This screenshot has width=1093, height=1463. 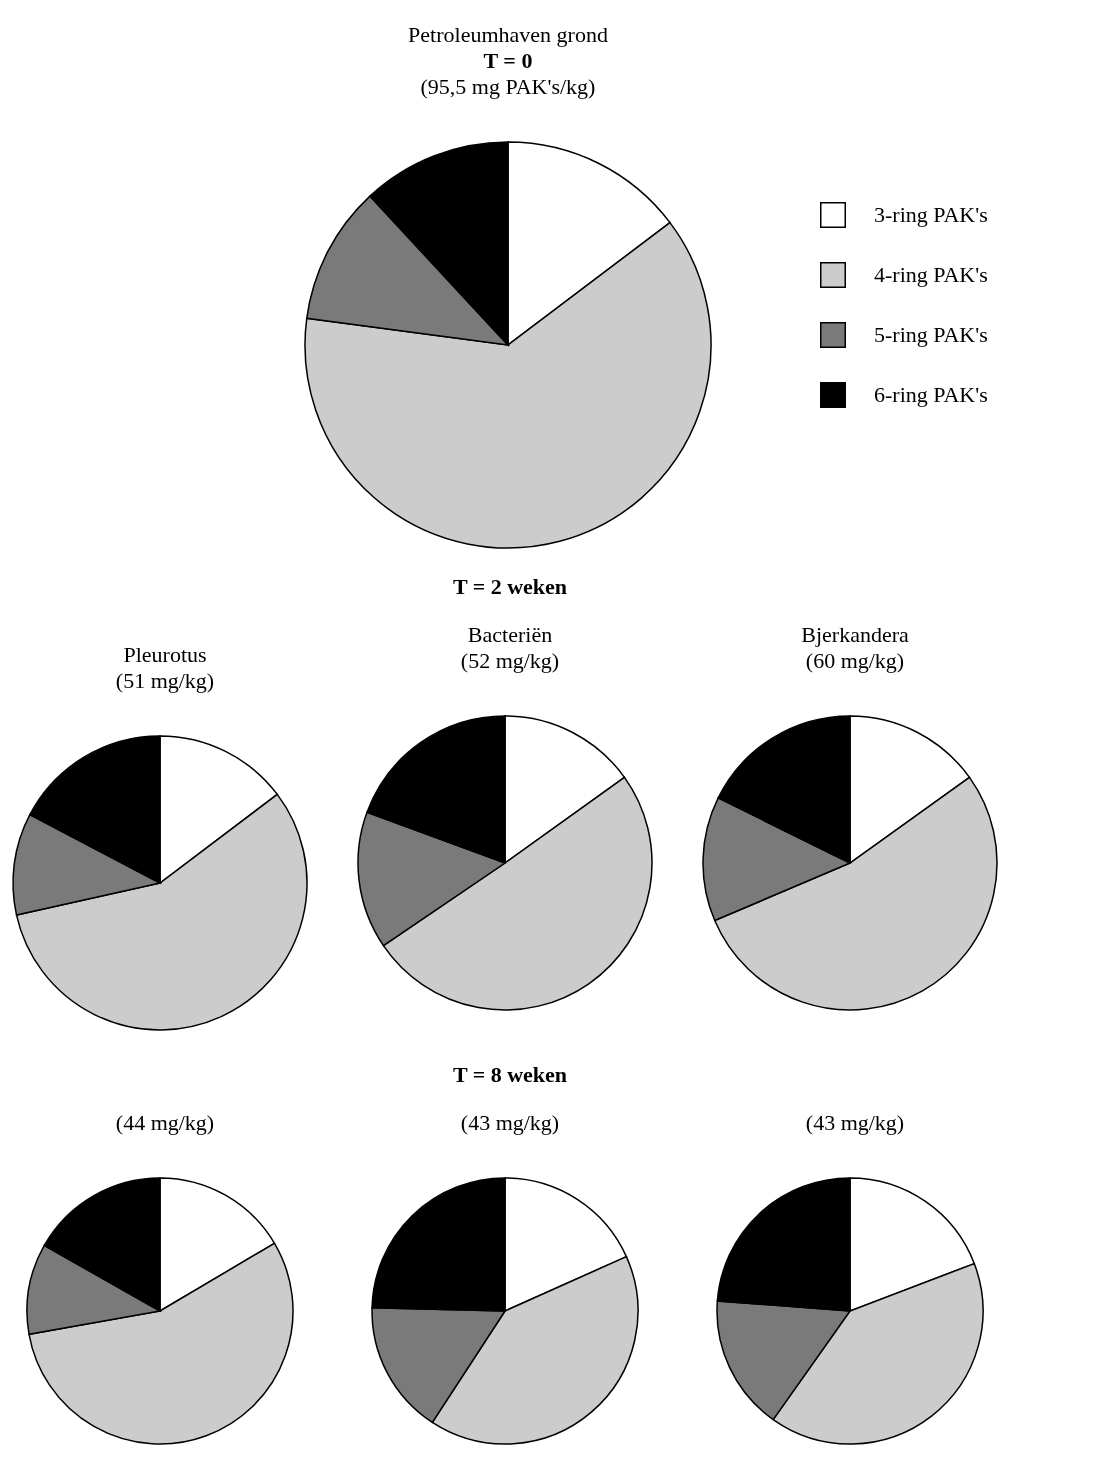 I want to click on legend-label: 3-ring PAK's, so click(x=931, y=214).